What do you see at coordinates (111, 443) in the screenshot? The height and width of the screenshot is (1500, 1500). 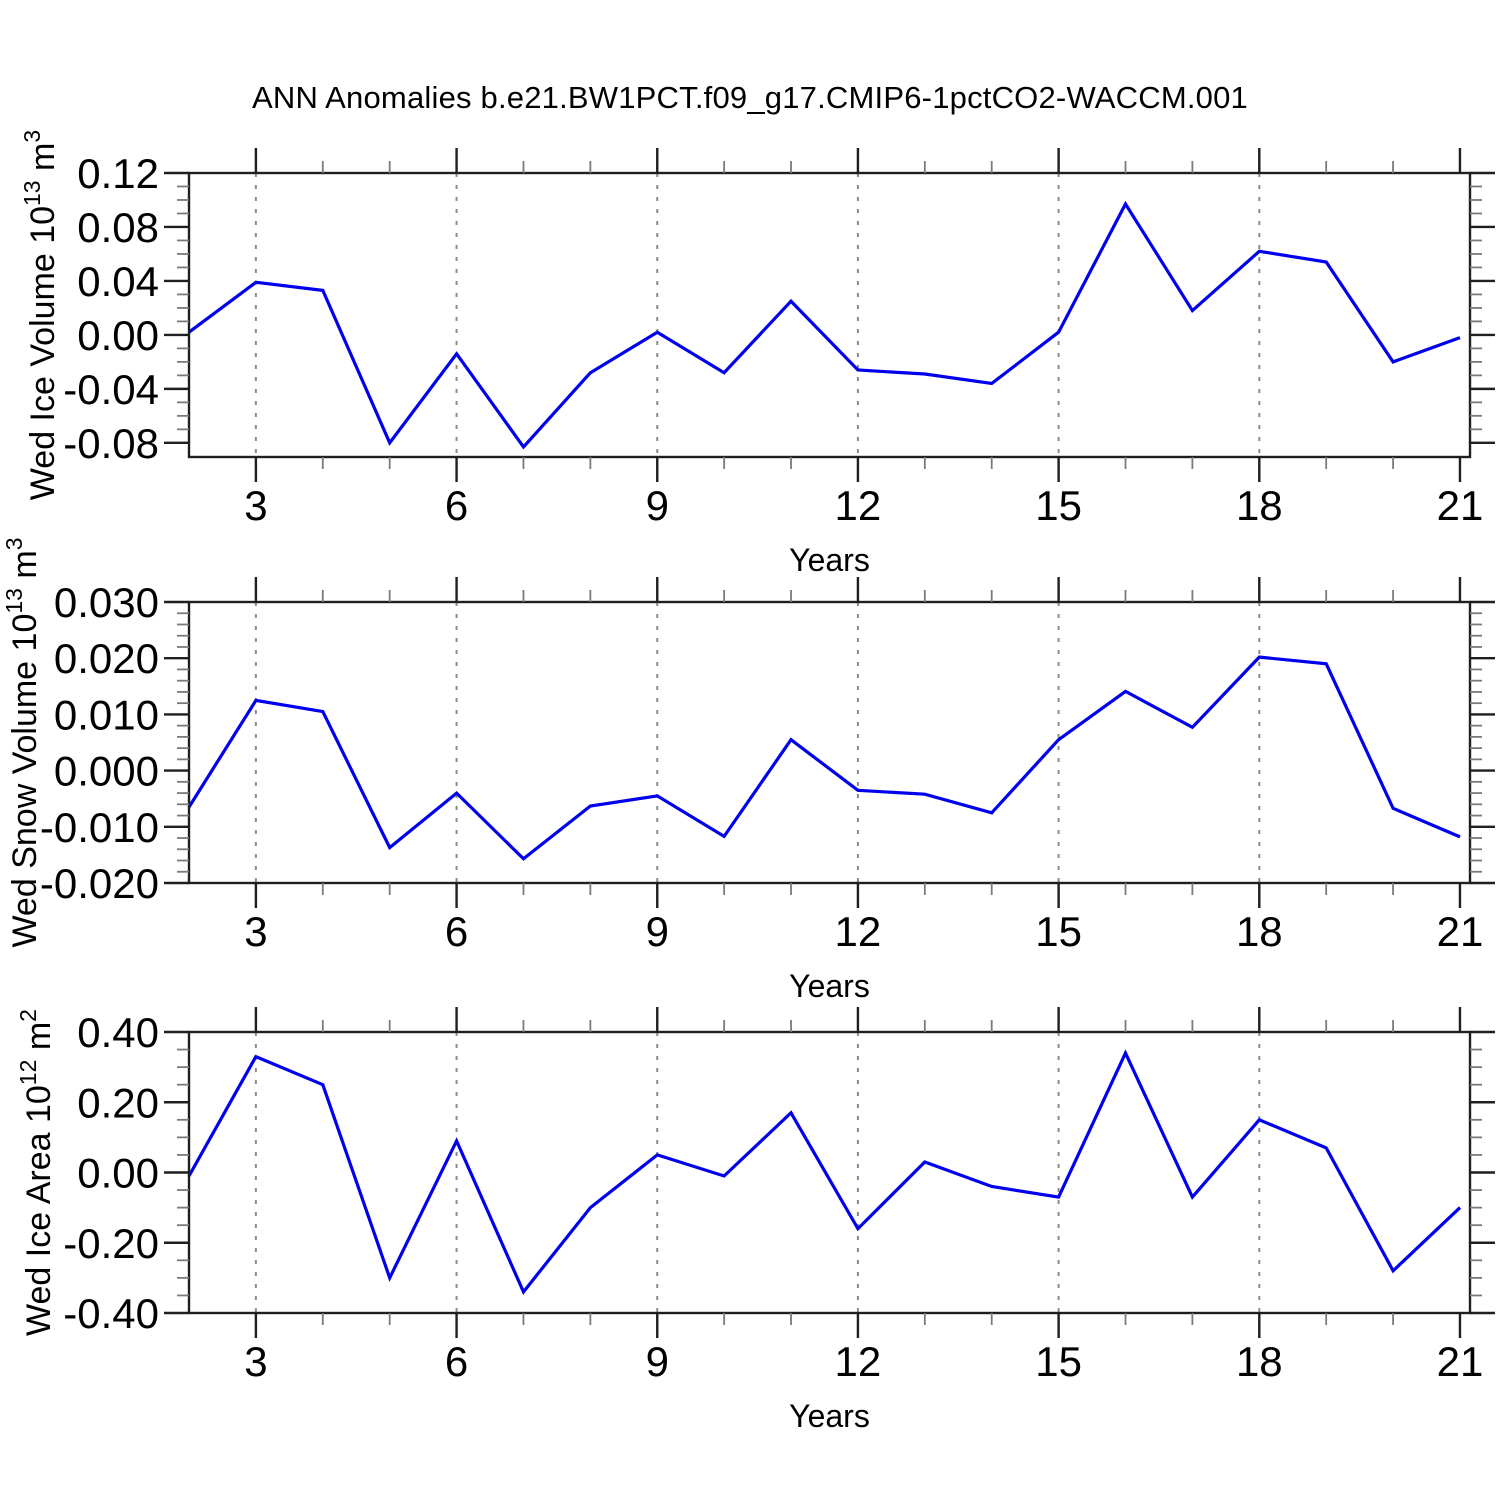 I see `y-tick-label: -0.08` at bounding box center [111, 443].